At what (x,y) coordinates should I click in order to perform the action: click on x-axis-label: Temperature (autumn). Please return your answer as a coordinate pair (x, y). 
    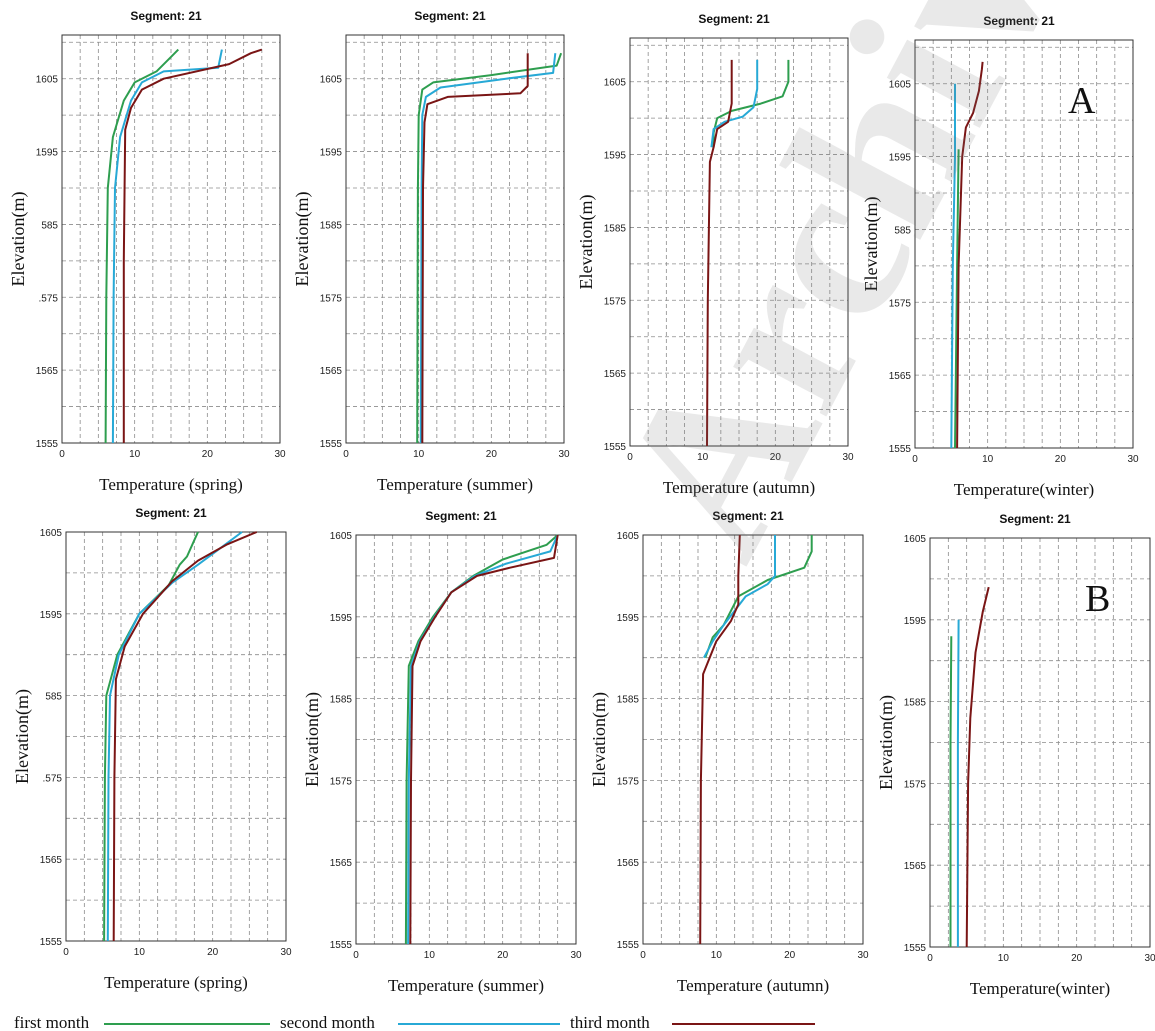
    Looking at the image, I should click on (739, 487).